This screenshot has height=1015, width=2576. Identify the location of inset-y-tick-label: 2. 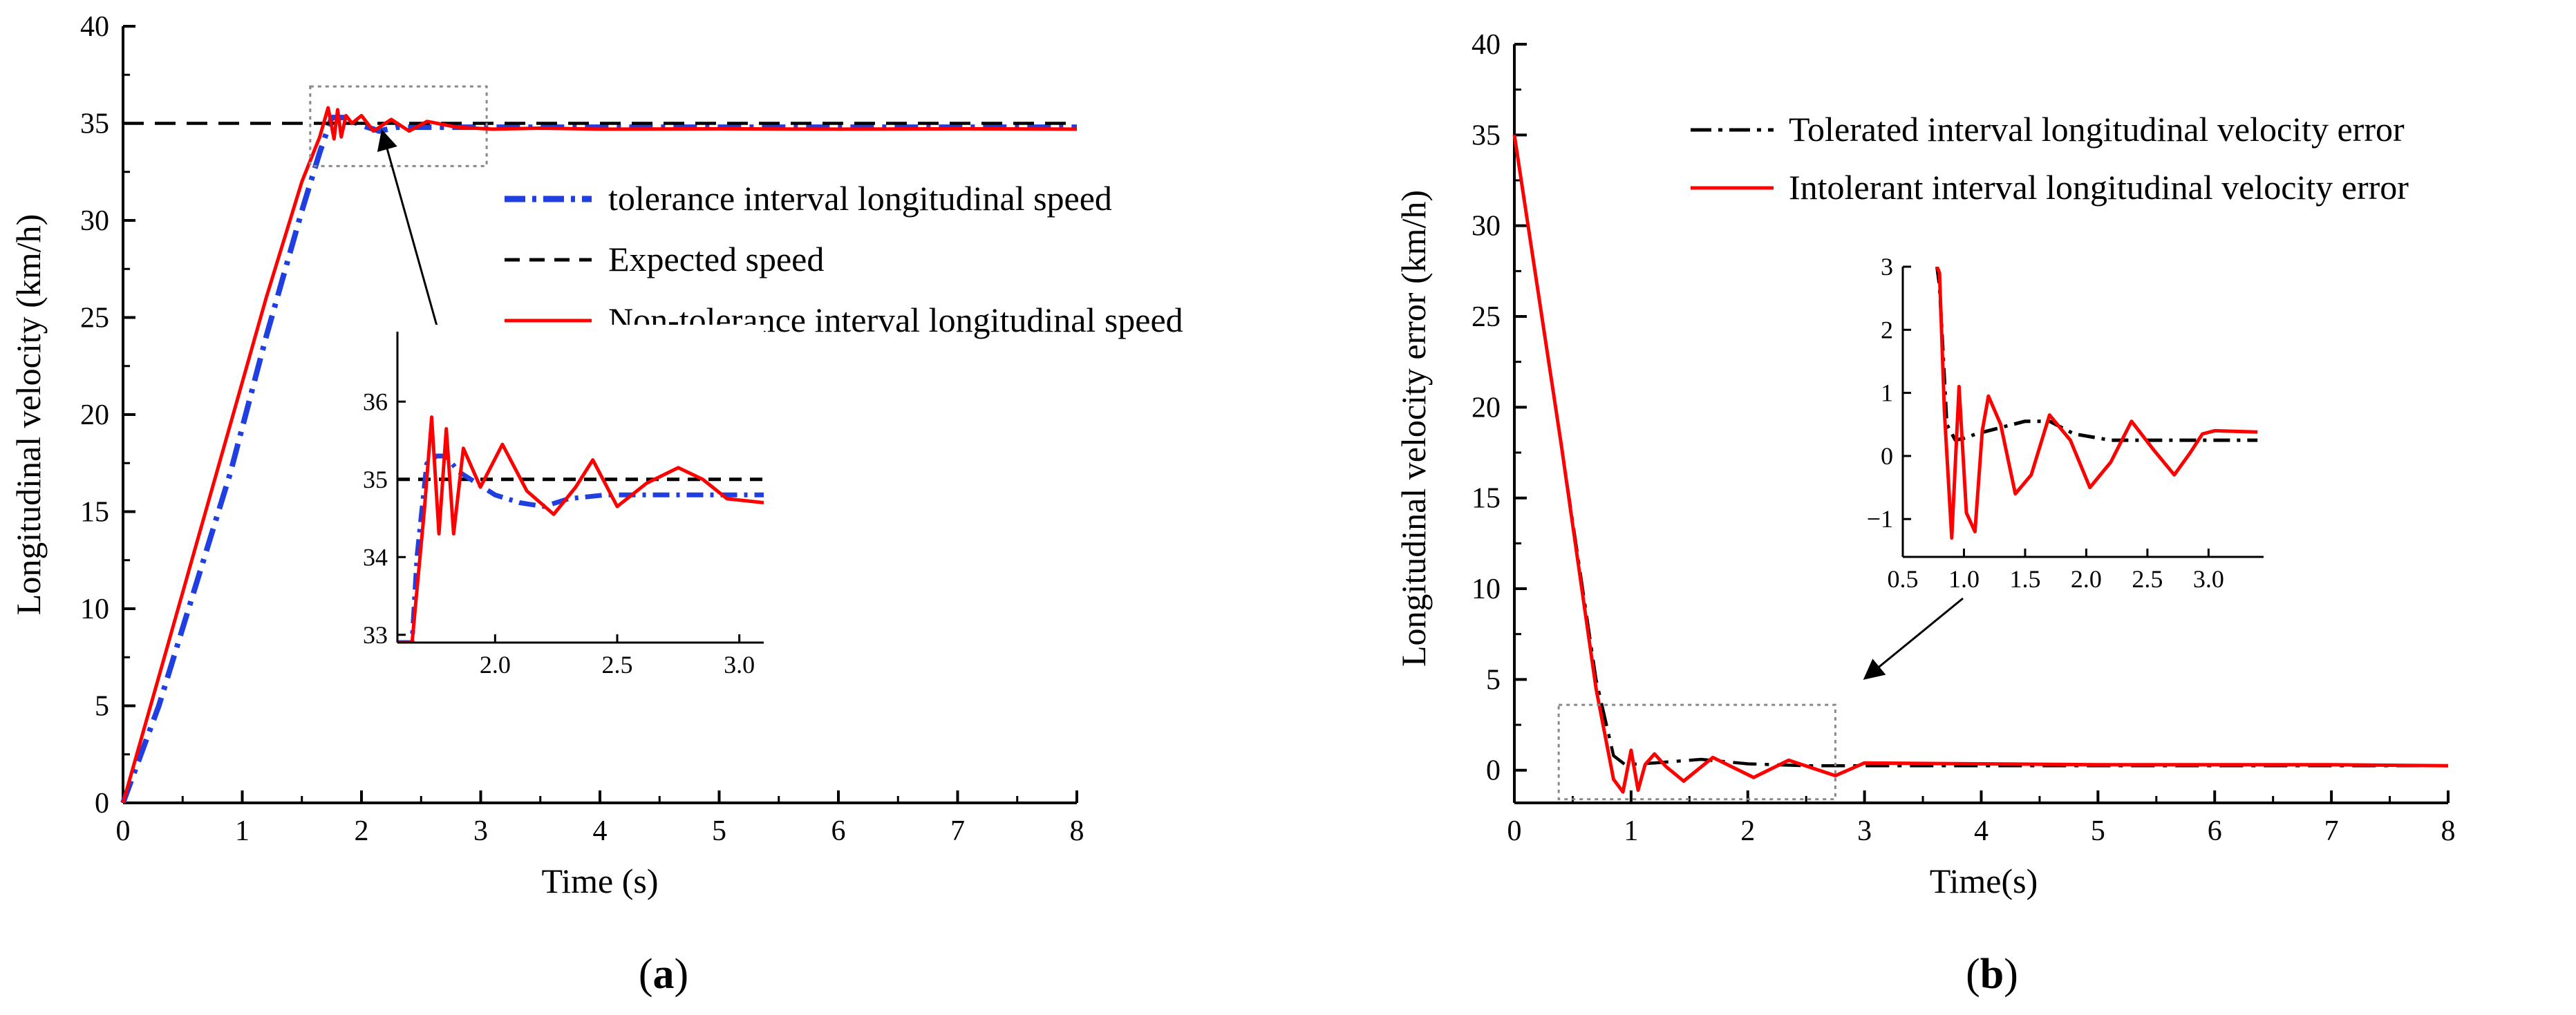
(1887, 329).